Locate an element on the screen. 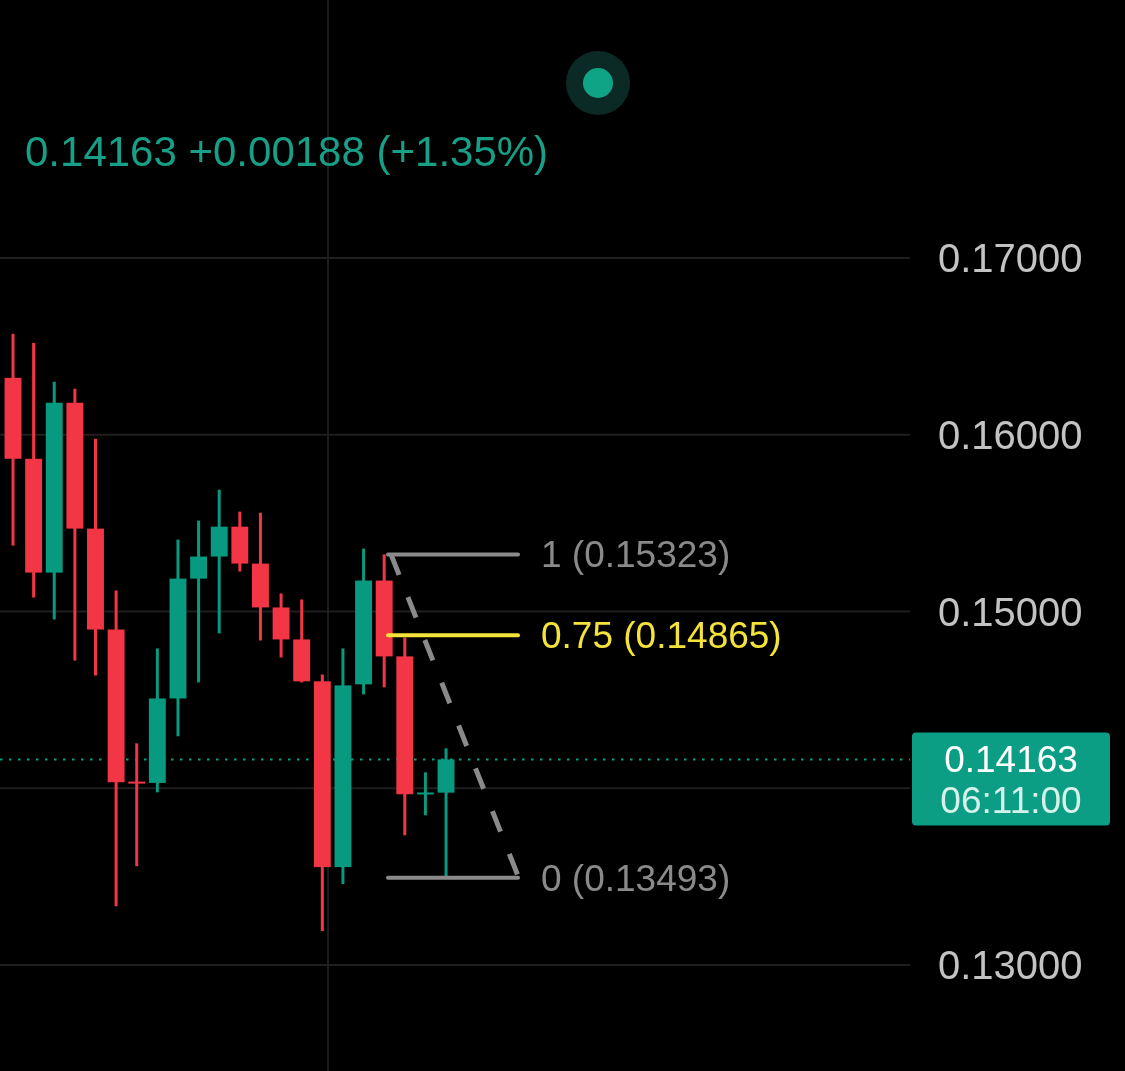 The width and height of the screenshot is (1125, 1071). ref-line-label: 0.14163 06:11:00 is located at coordinates (1011, 779).